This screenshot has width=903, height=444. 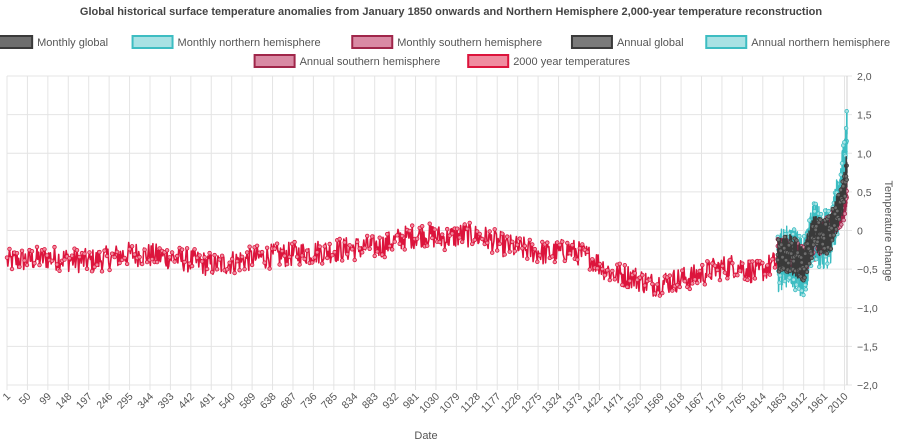 What do you see at coordinates (370, 62) in the screenshot?
I see `legend-label: Annual southern hemisphere` at bounding box center [370, 62].